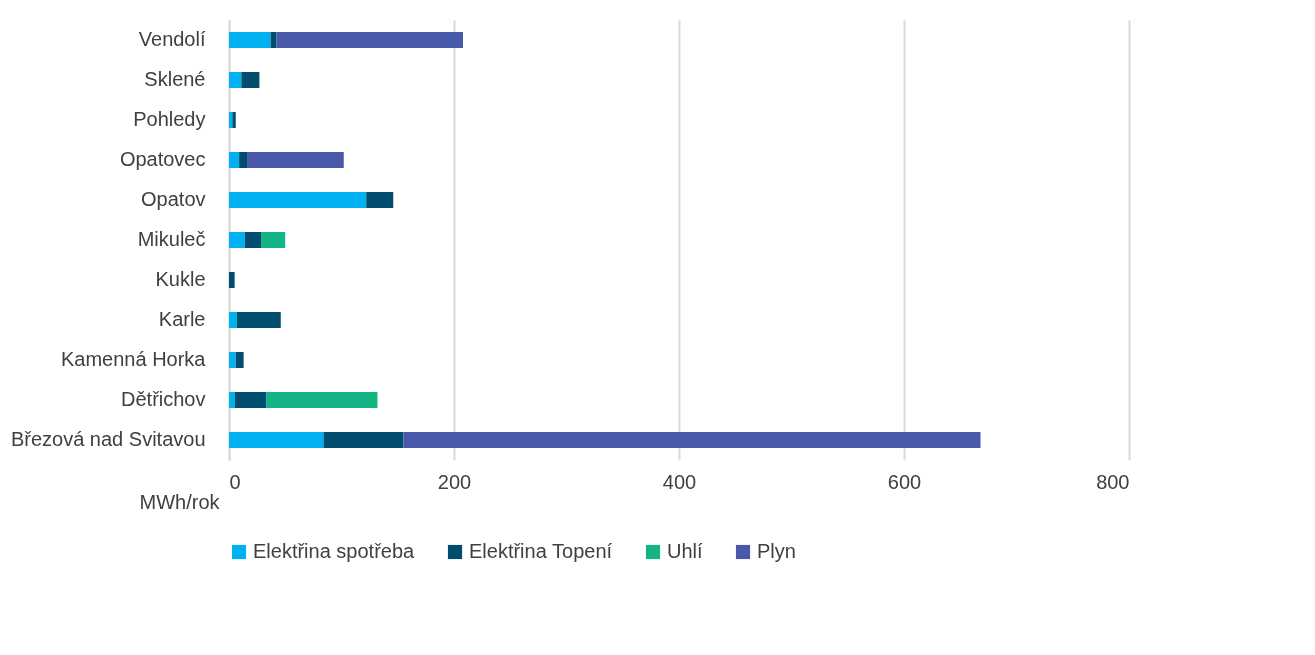  Describe the element at coordinates (169, 119) in the screenshot. I see `y-tick-label: Pohledy` at that location.